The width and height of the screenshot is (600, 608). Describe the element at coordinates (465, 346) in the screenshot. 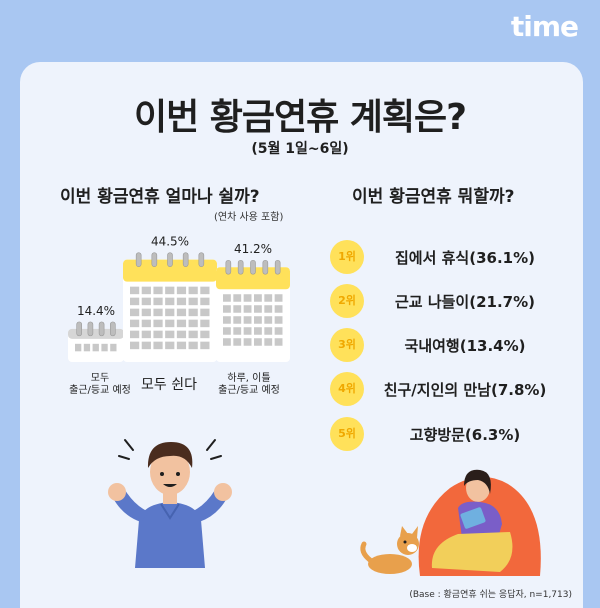

I see `rank-label: 국내여행(13.4%)` at that location.